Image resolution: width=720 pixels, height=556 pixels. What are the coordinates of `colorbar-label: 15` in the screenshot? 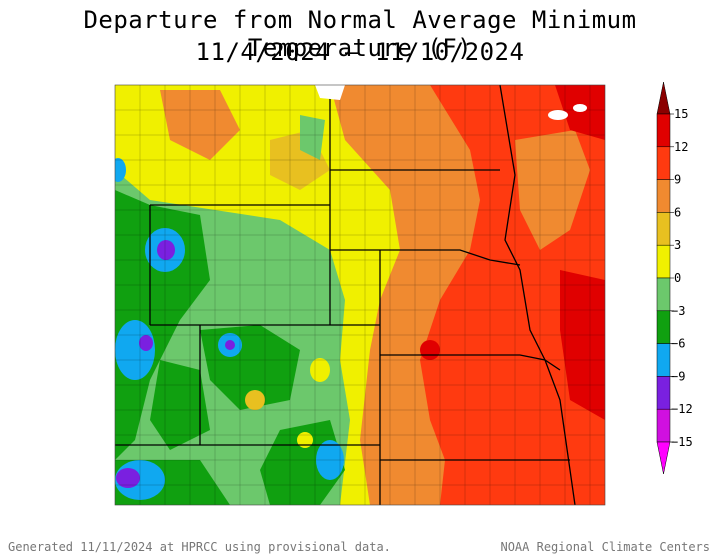 It's located at (681, 114).